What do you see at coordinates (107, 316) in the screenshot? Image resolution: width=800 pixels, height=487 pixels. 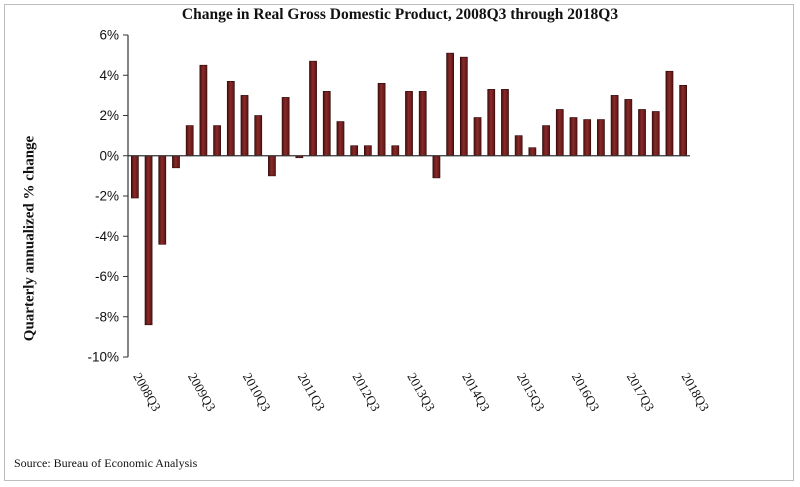 I see `y-tick-label: -8%` at bounding box center [107, 316].